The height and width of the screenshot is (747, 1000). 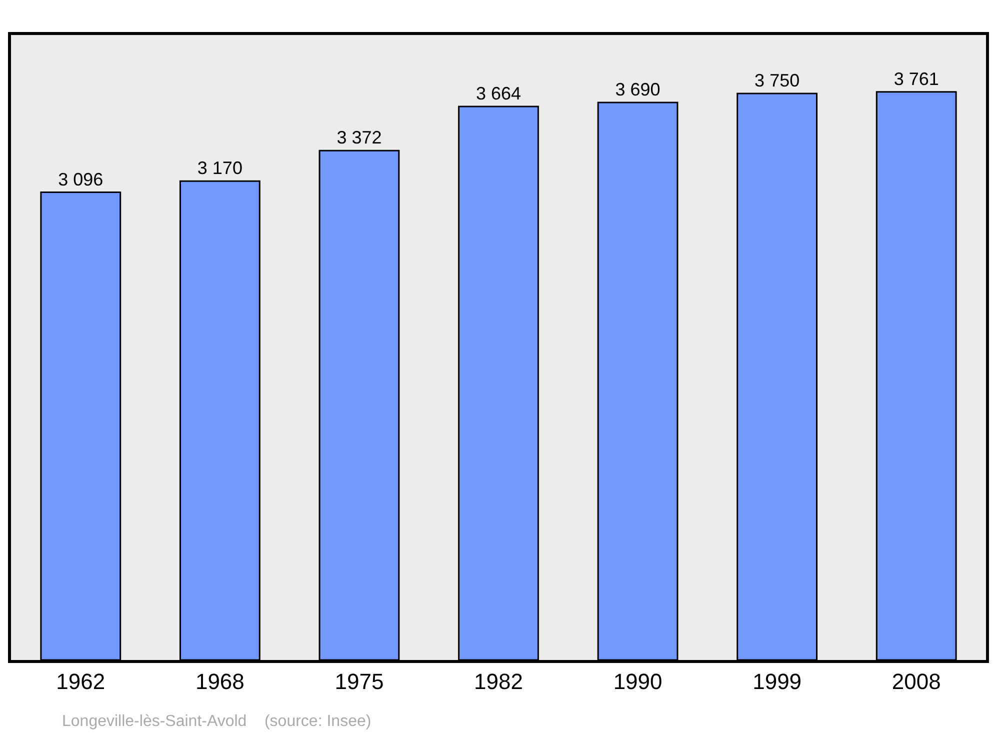 I want to click on data-label: 3 761, so click(x=916, y=78).